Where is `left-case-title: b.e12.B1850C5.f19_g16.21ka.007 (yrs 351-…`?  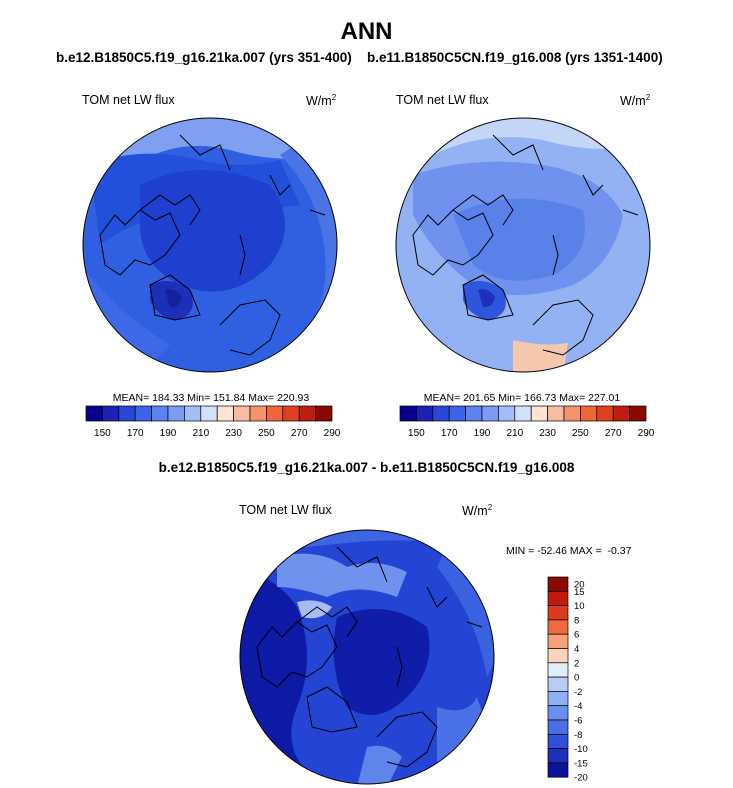
left-case-title: b.e12.B1850C5.f19_g16.21ka.007 (yrs 351-… is located at coordinates (204, 57).